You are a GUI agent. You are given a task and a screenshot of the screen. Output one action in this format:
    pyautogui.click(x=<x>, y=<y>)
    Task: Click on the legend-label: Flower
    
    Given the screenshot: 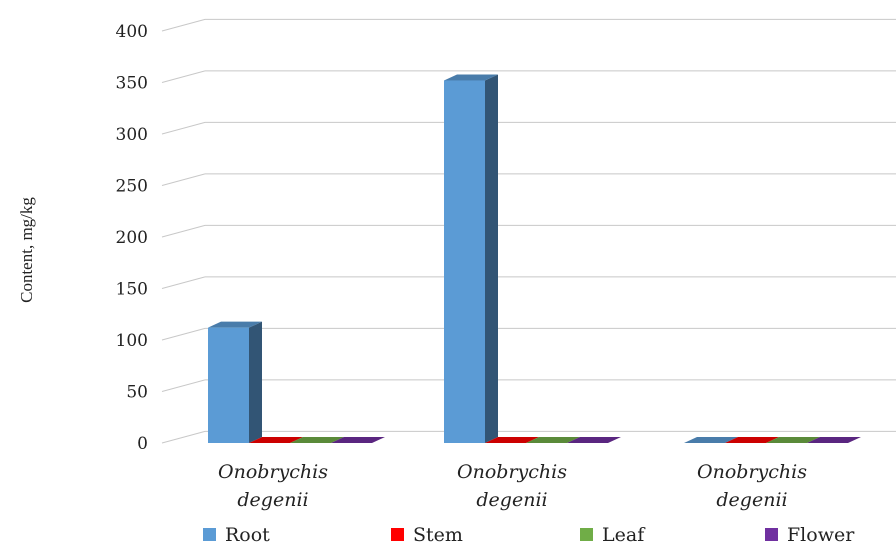 What is the action you would take?
    pyautogui.click(x=821, y=535)
    